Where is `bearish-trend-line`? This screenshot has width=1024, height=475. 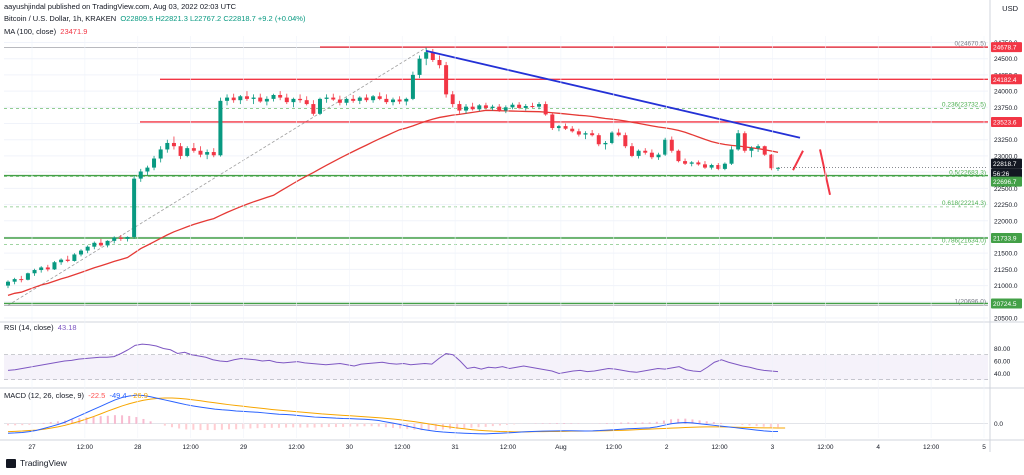 bearish-trend-line is located at coordinates (613, 94).